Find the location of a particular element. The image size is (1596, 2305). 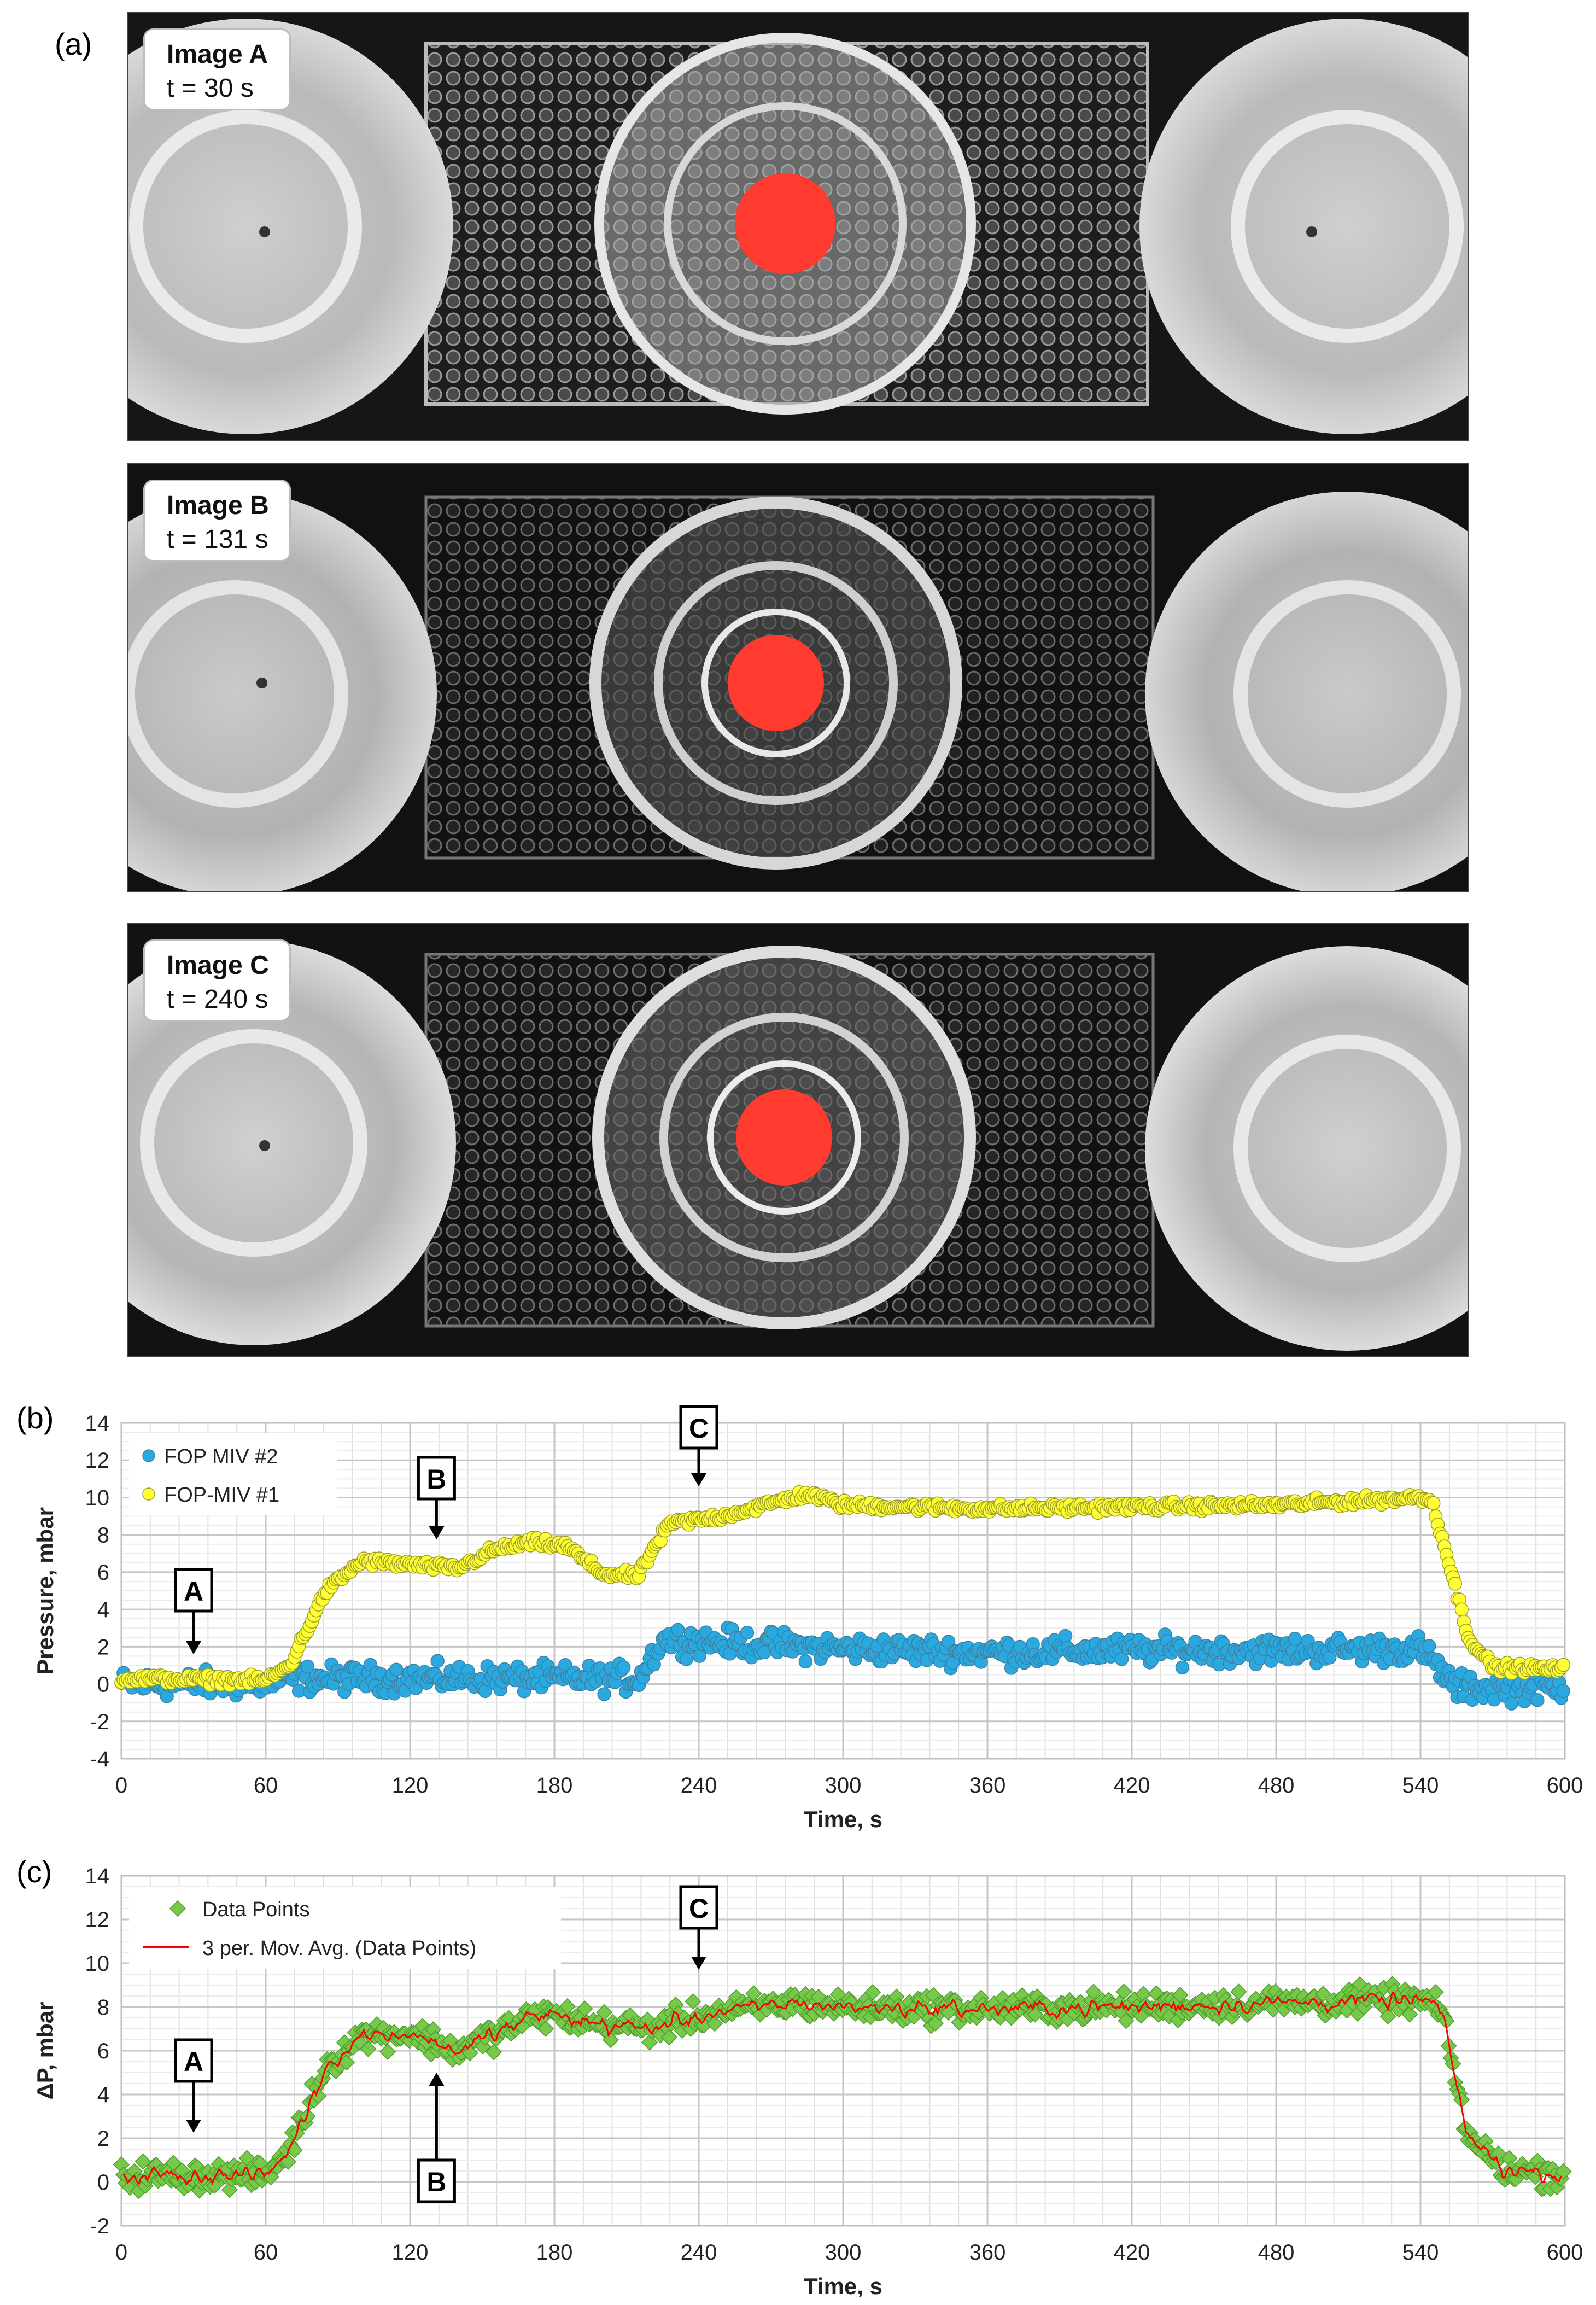

y-tick-label: -2 is located at coordinates (100, 2226).